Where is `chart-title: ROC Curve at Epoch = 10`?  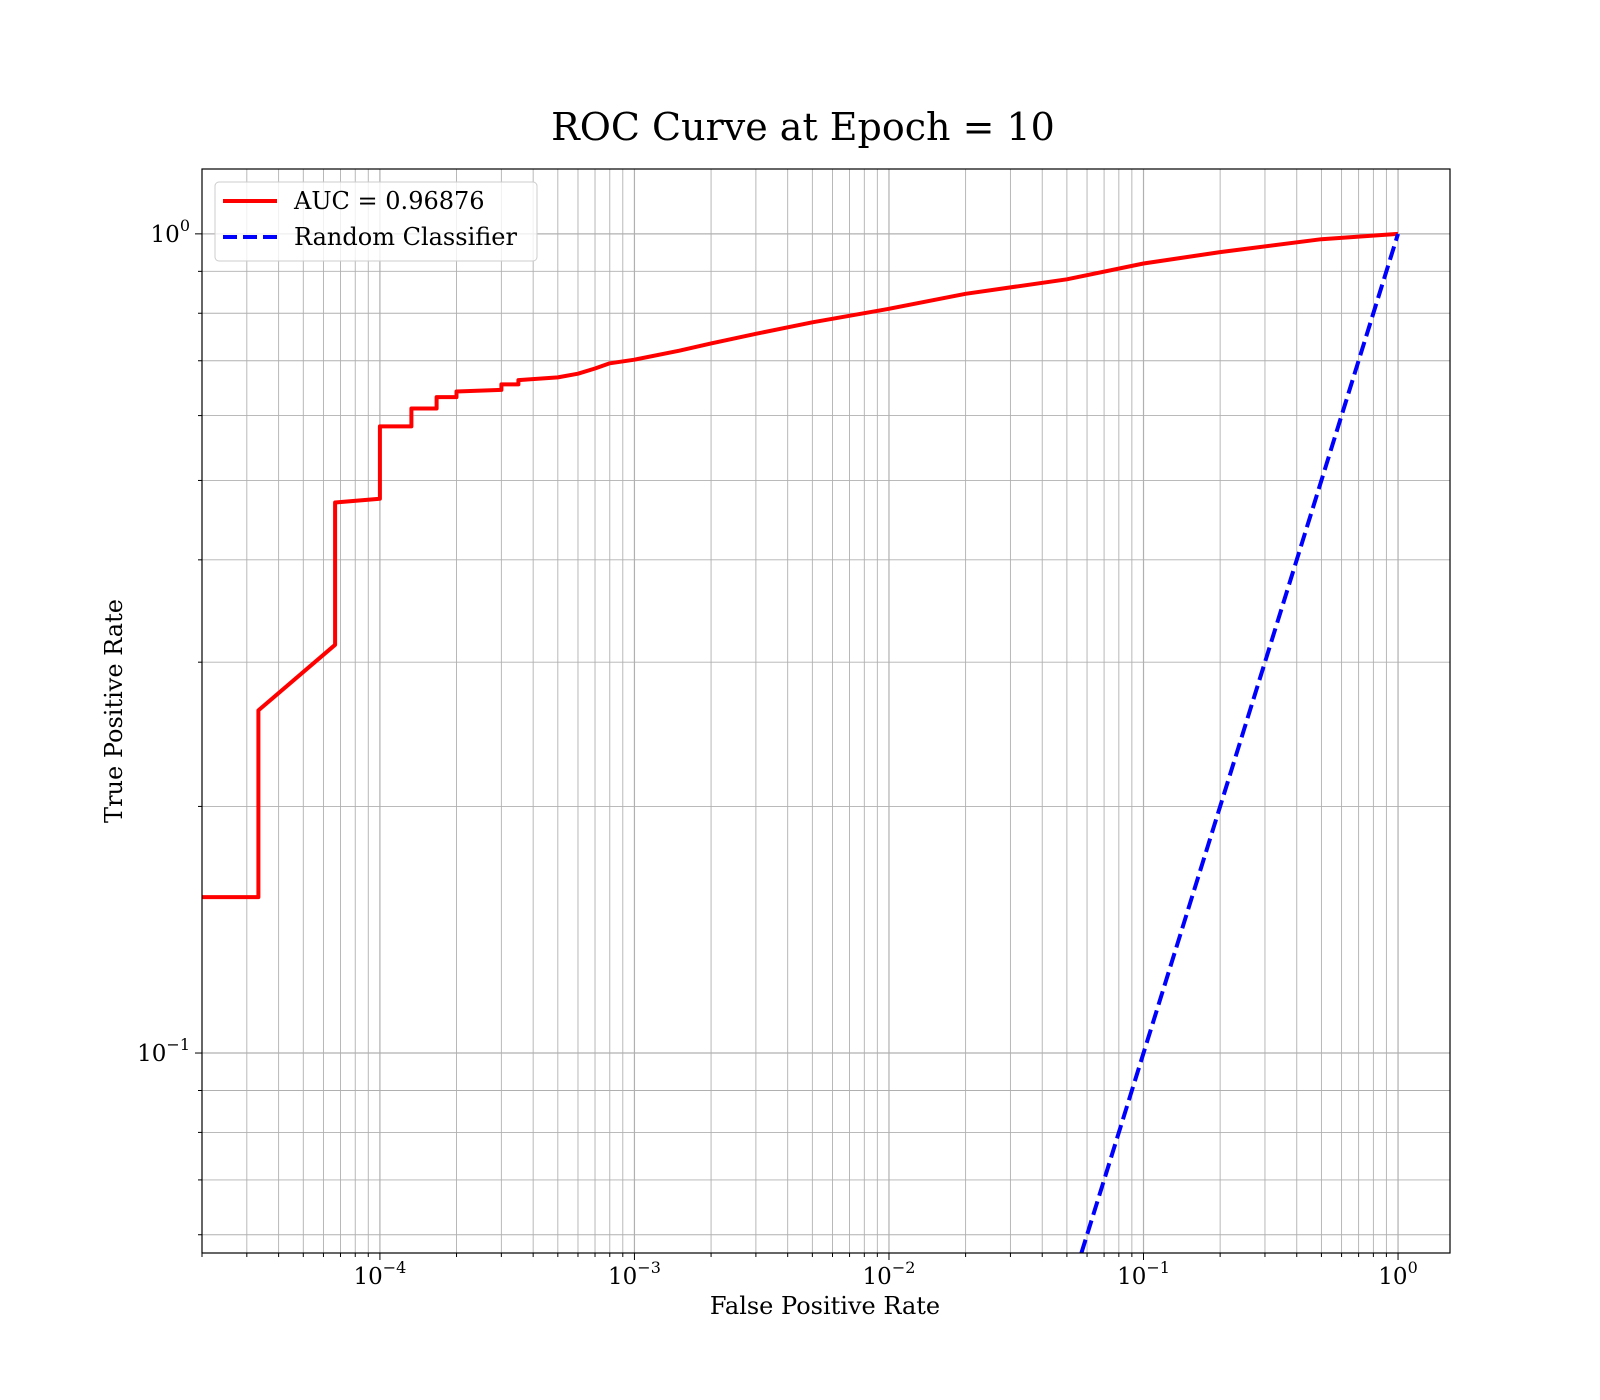
chart-title: ROC Curve at Epoch = 10 is located at coordinates (803, 127).